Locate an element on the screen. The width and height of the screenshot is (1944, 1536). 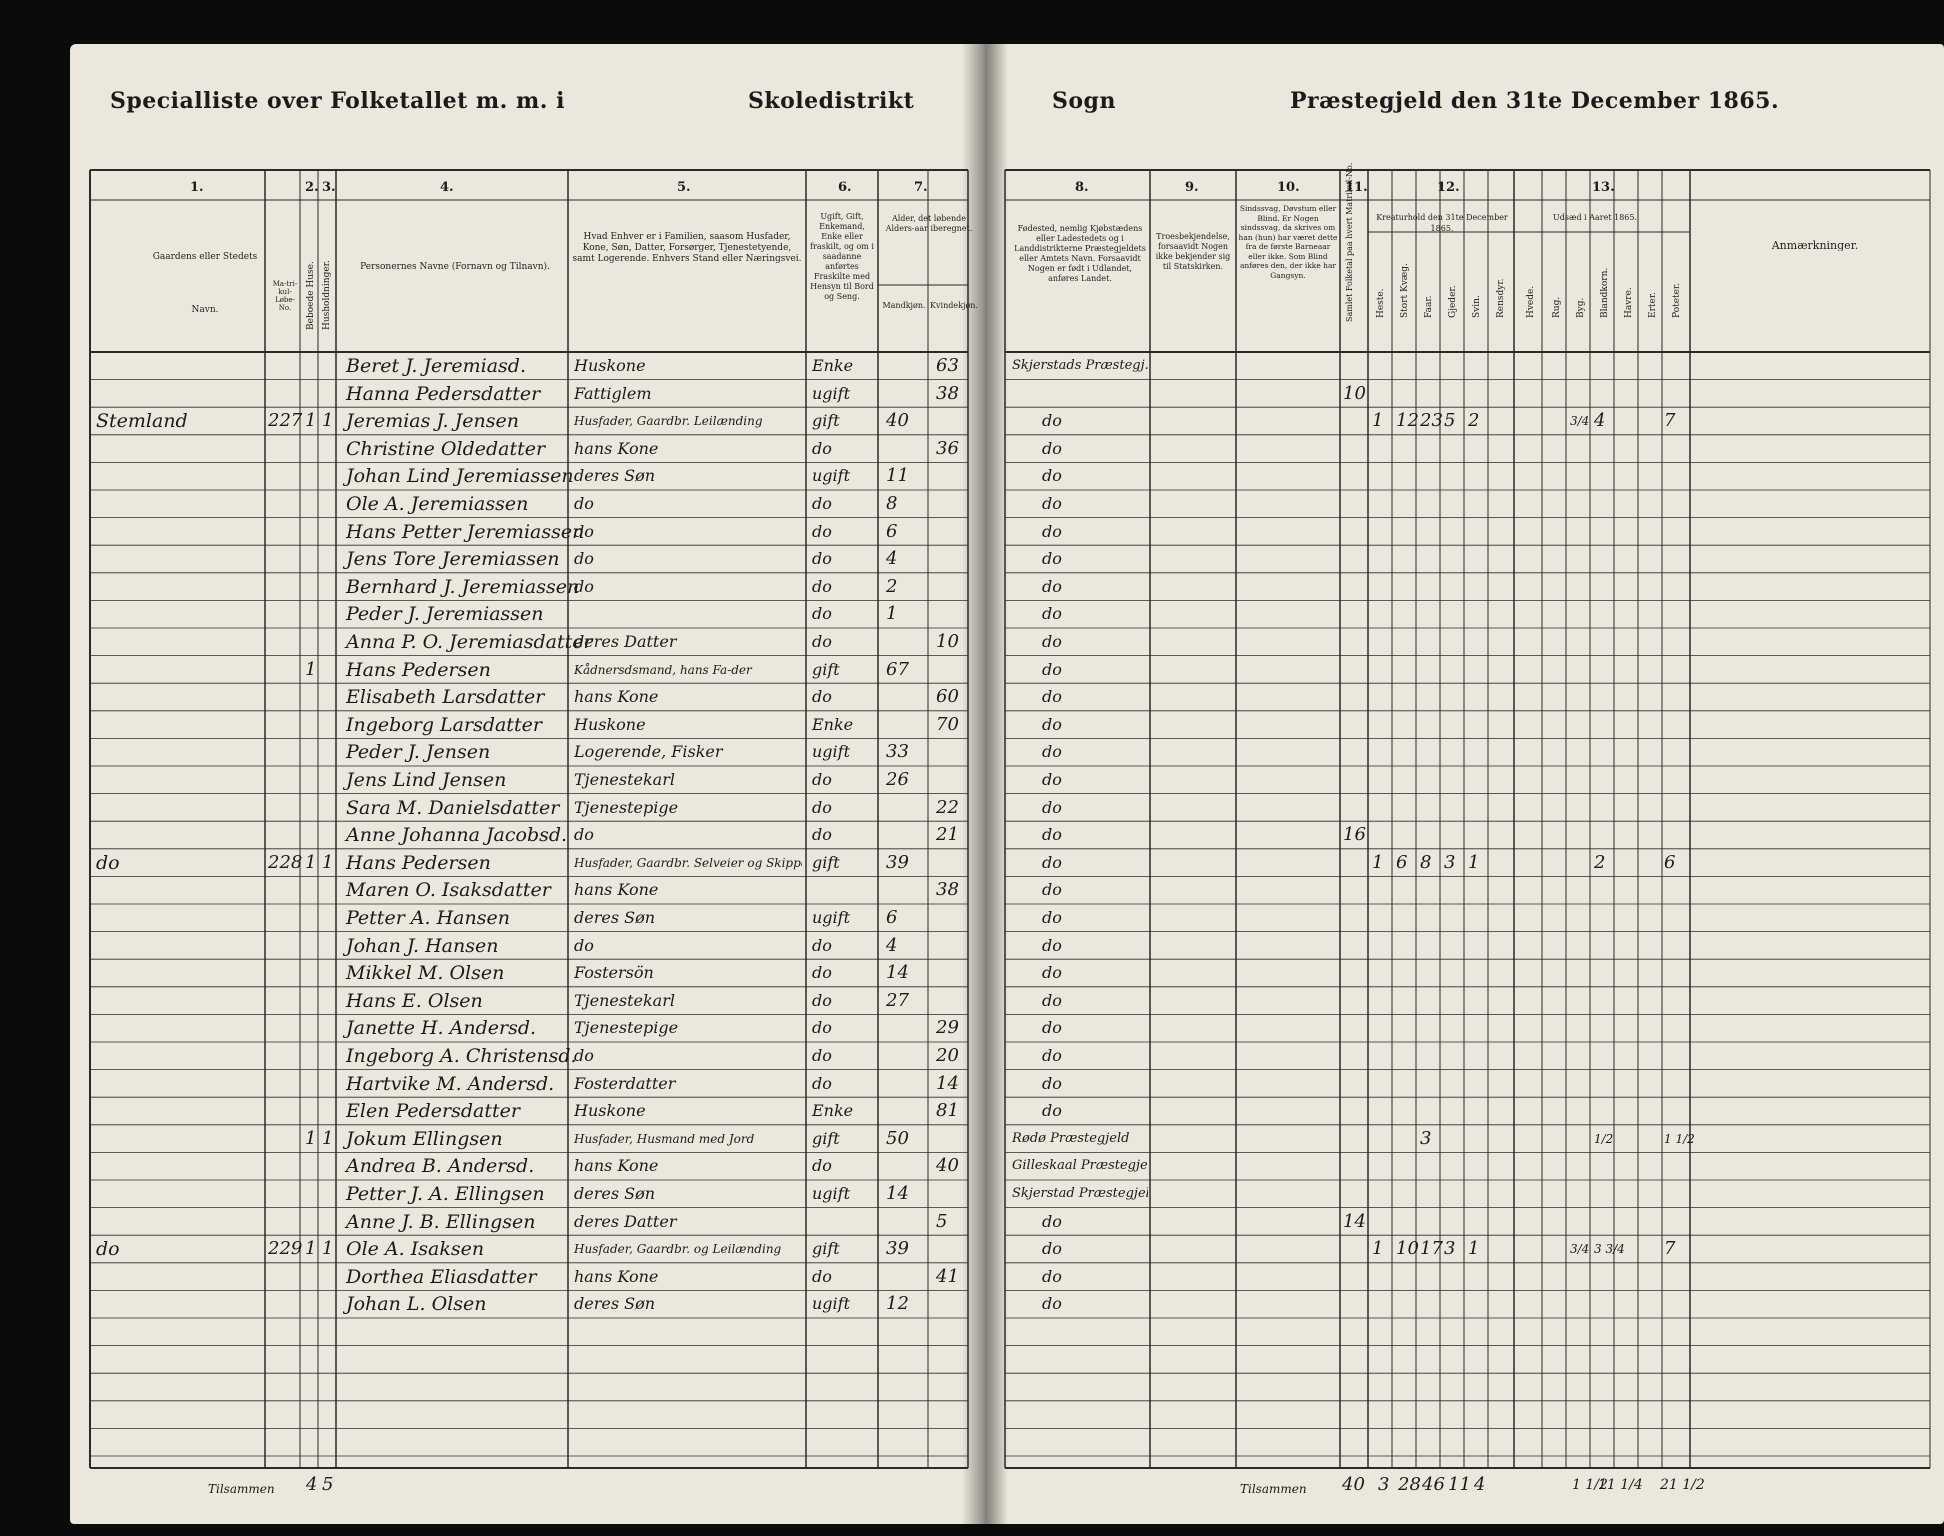
total-right-faar: 46 is located at coordinates (1433, 1484).